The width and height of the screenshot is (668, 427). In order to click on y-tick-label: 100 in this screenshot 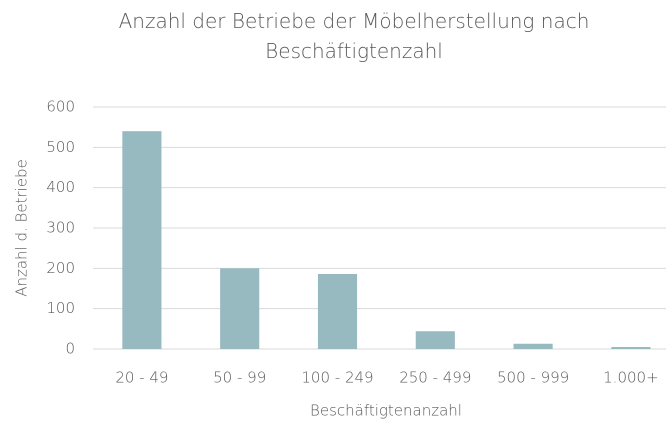, I will do `click(60, 308)`.